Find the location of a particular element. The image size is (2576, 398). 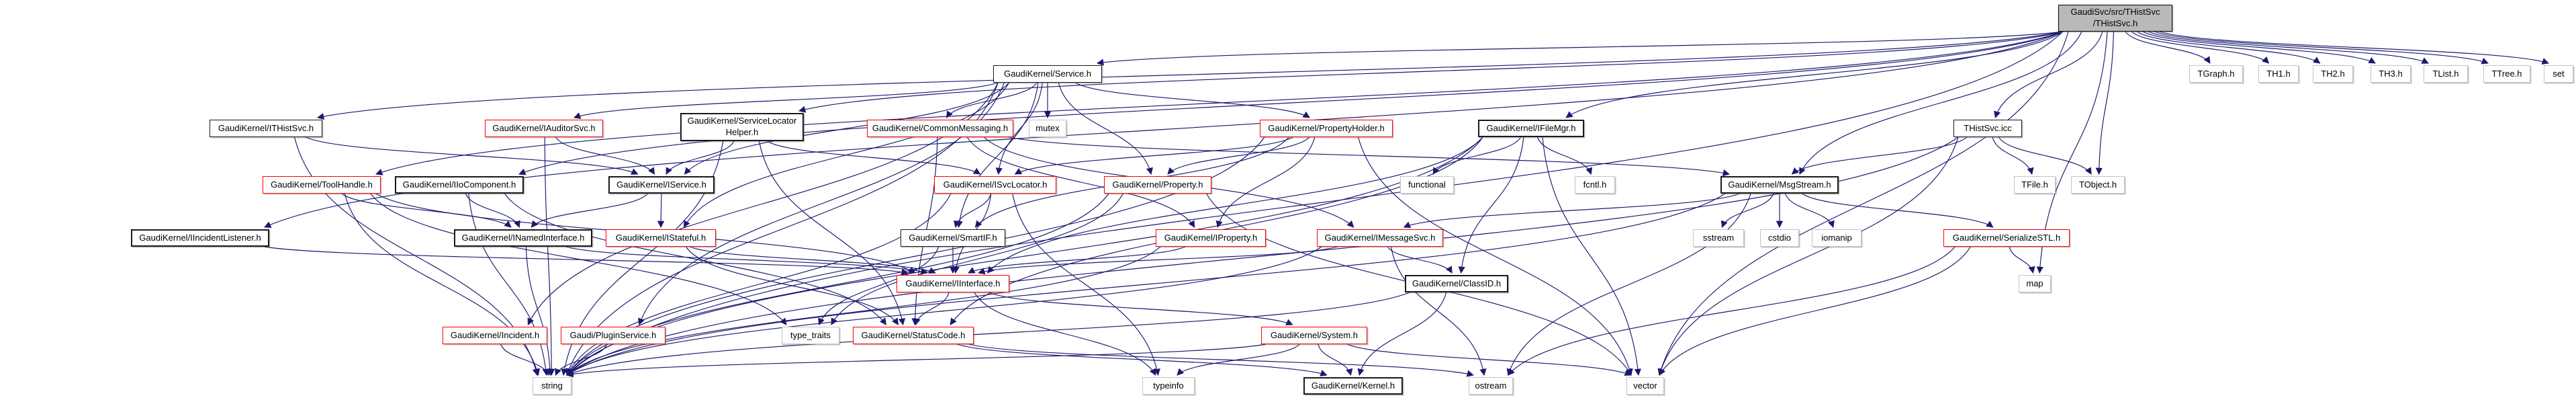

node-label: GaudiKernel/IInterface.h is located at coordinates (953, 283).